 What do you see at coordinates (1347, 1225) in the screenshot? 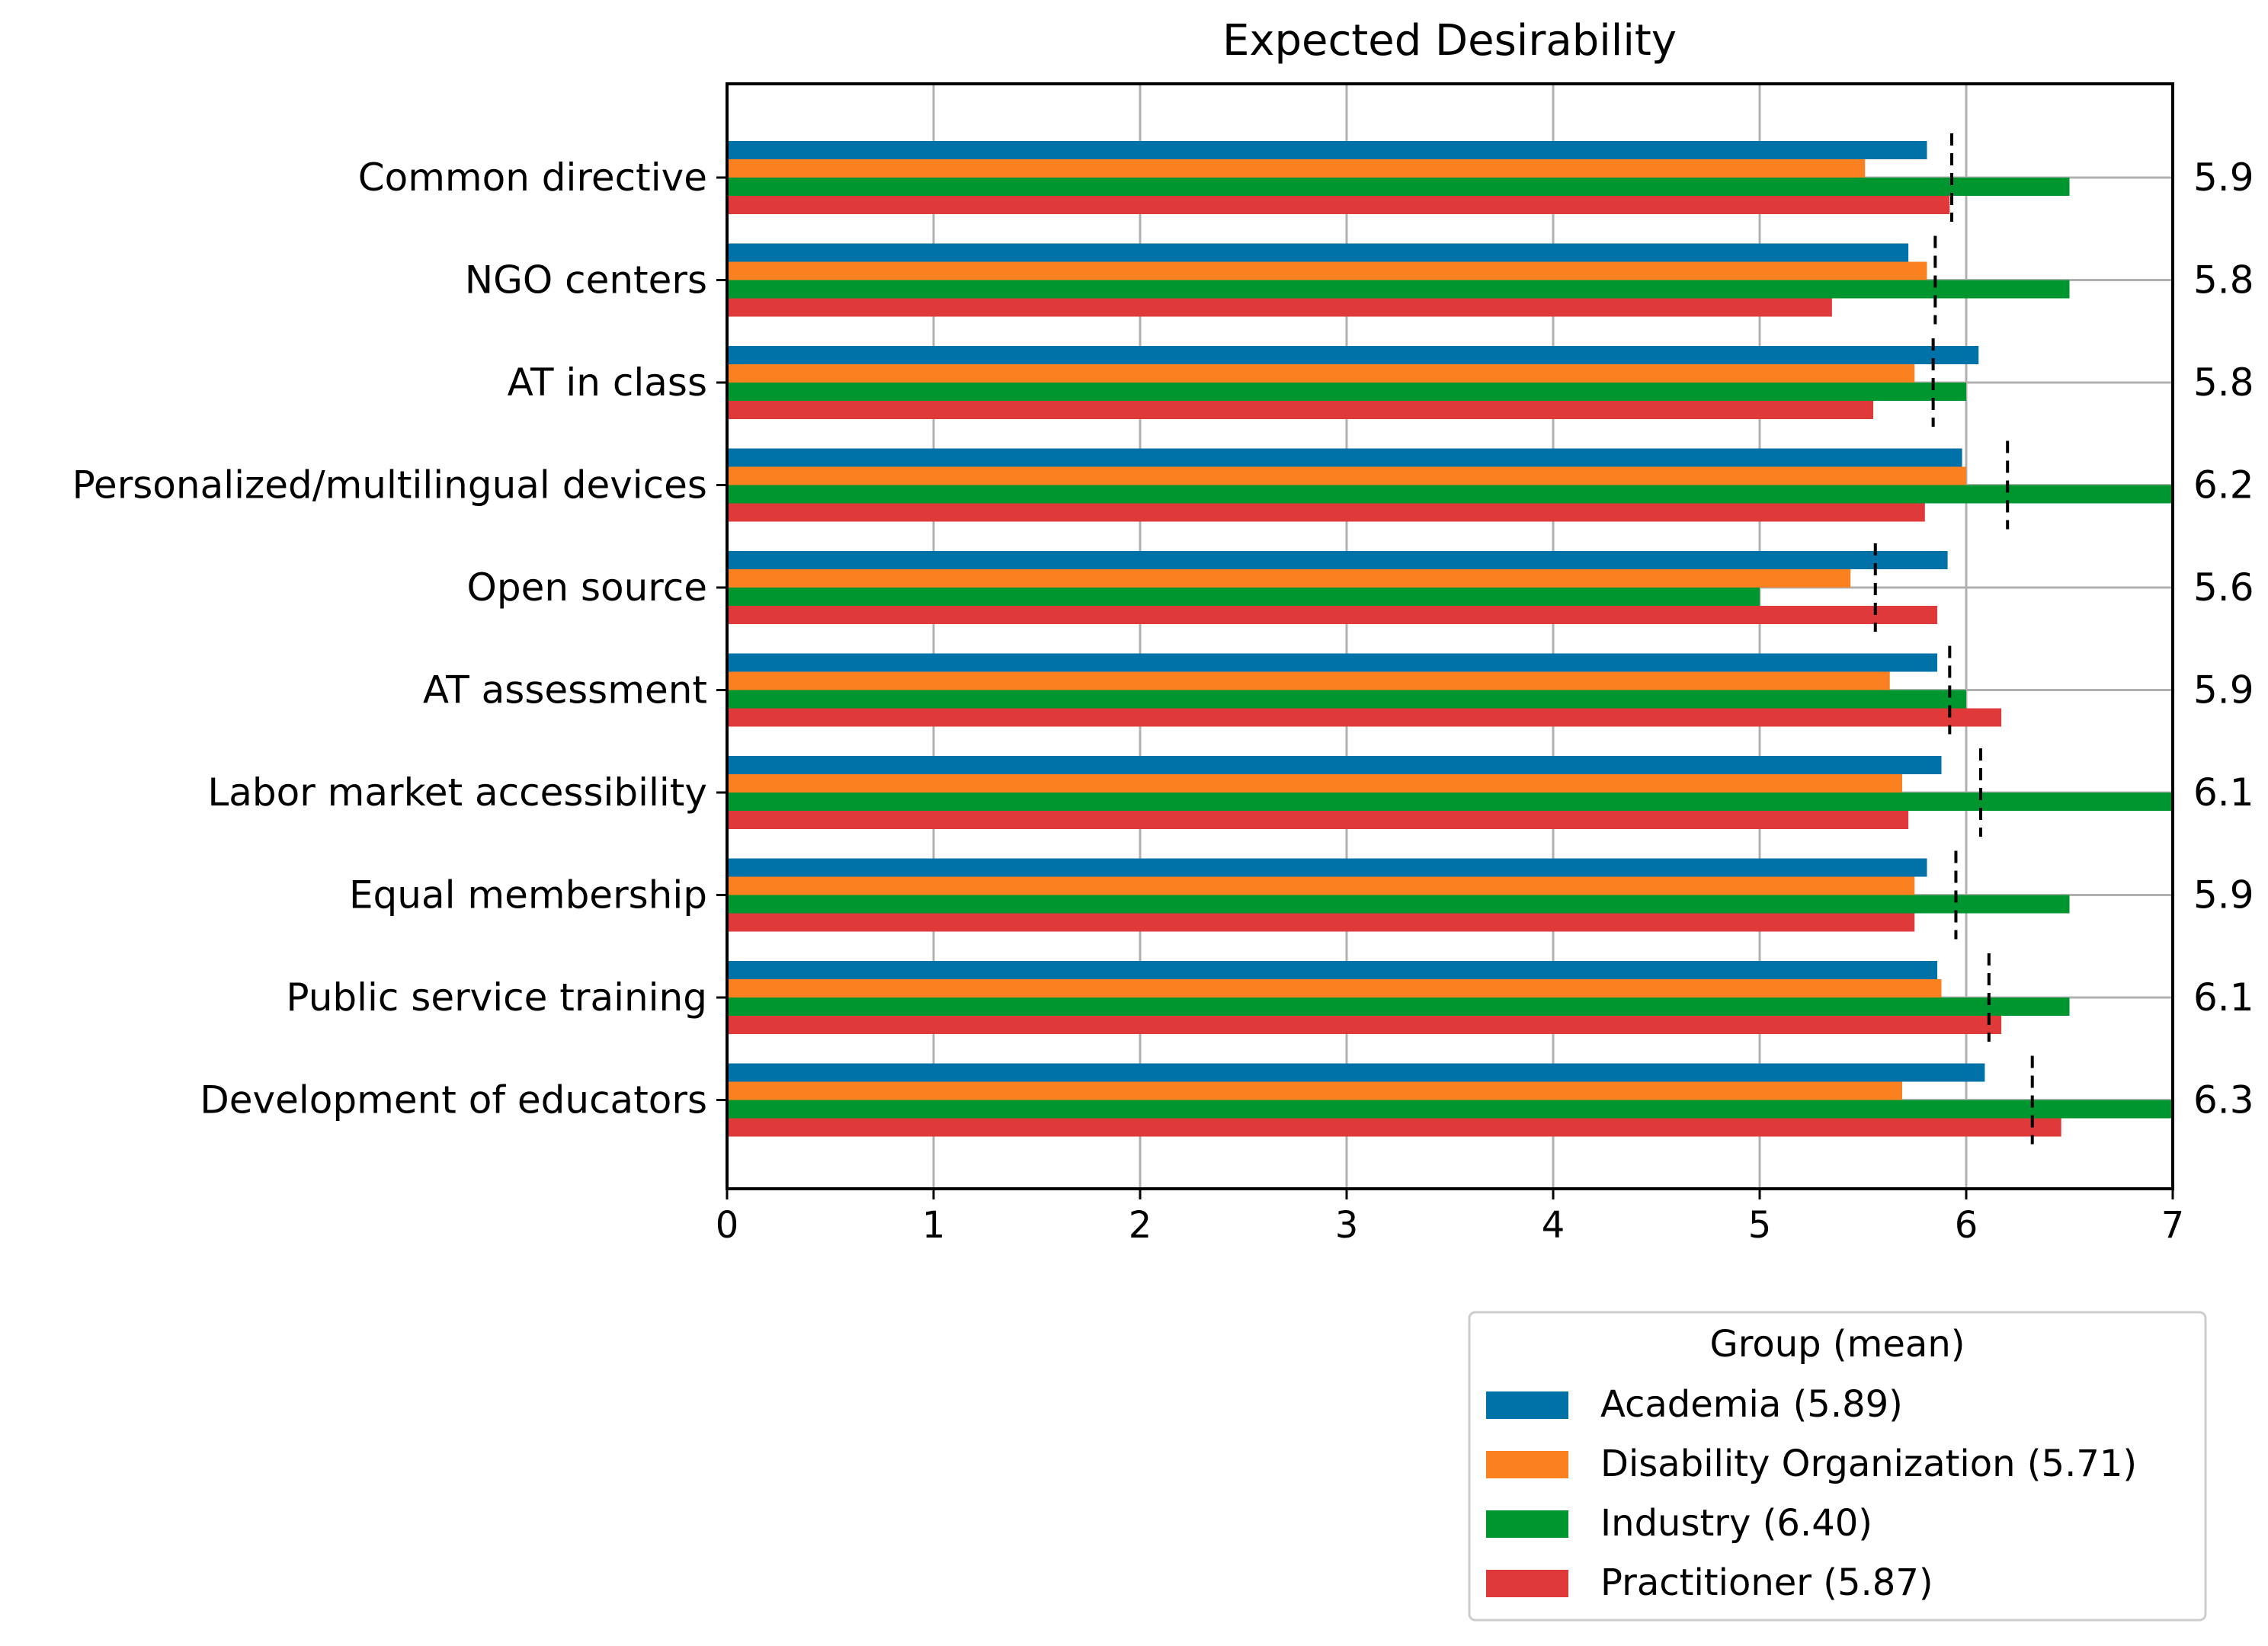
I see `x-tick-label: 3` at bounding box center [1347, 1225].